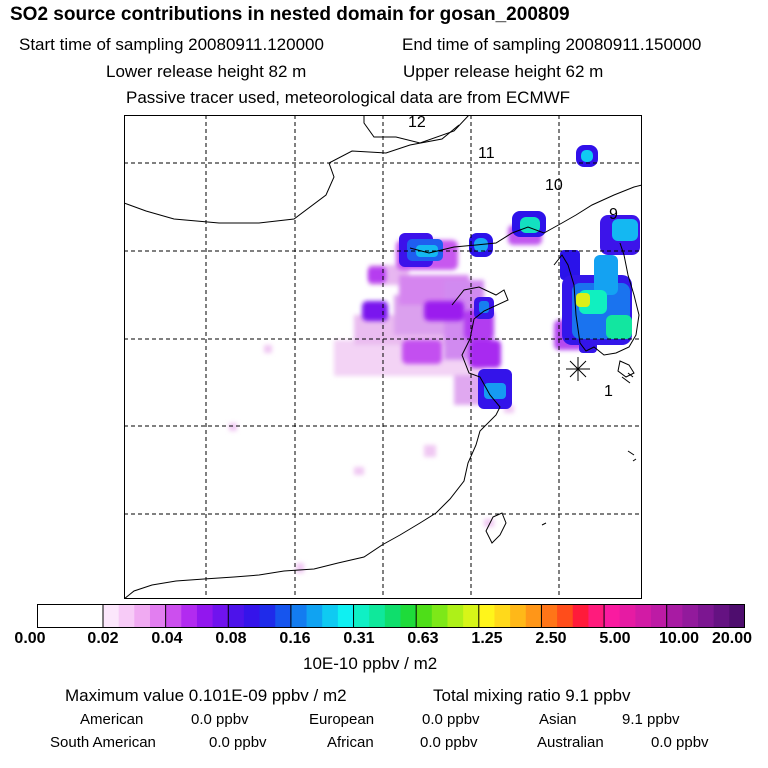 The height and width of the screenshot is (768, 768). I want to click on colorbar-tick-3: 0.08, so click(231, 638).